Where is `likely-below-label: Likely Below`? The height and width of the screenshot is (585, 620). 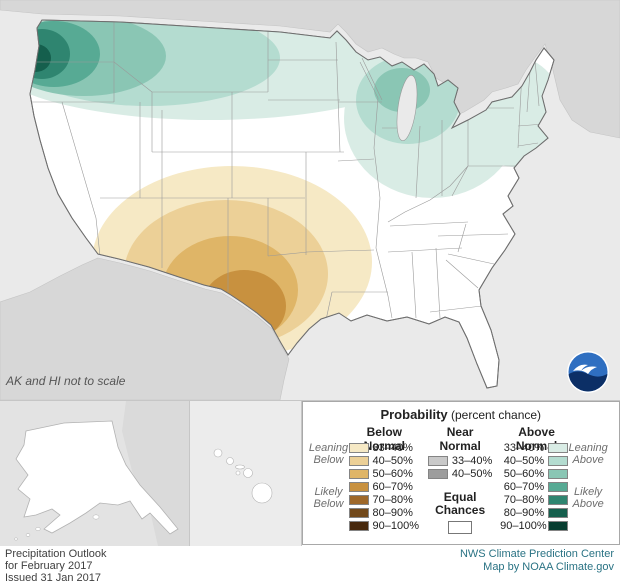 likely-below-label: Likely Below is located at coordinates (328, 498).